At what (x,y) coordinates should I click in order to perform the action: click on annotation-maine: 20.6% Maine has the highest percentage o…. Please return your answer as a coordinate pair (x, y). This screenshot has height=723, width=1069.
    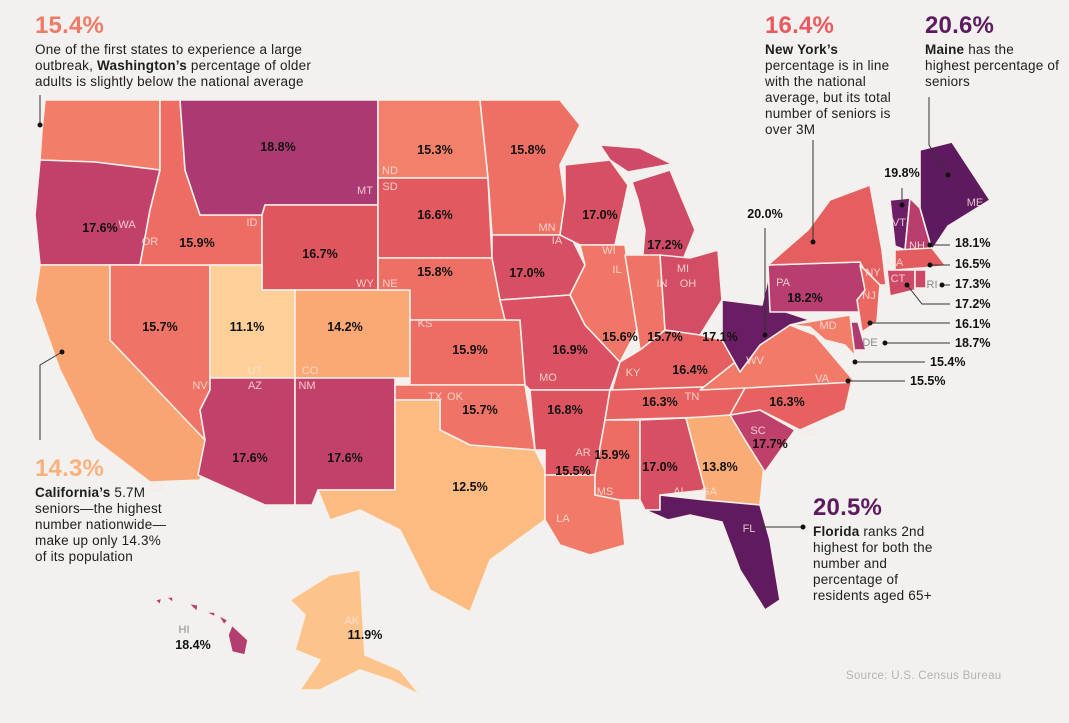
    Looking at the image, I should click on (992, 50).